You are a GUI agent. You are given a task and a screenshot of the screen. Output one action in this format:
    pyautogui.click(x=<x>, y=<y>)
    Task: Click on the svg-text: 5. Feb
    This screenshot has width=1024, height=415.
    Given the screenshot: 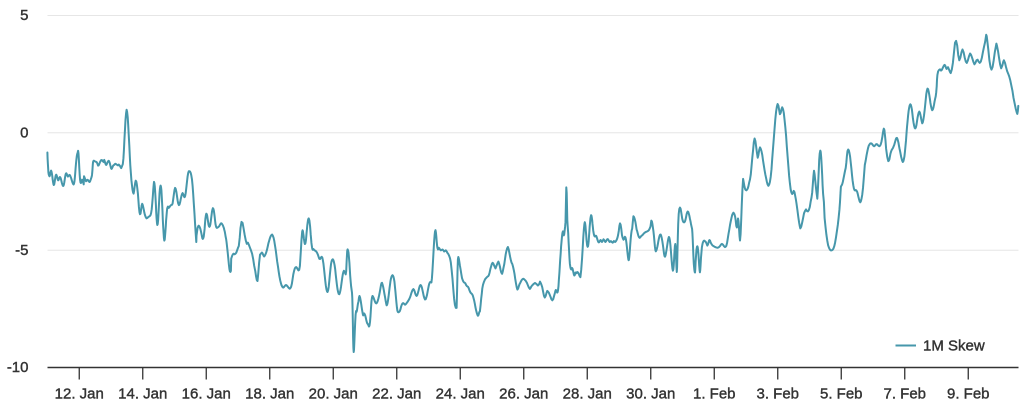 What is the action you would take?
    pyautogui.click(x=841, y=394)
    